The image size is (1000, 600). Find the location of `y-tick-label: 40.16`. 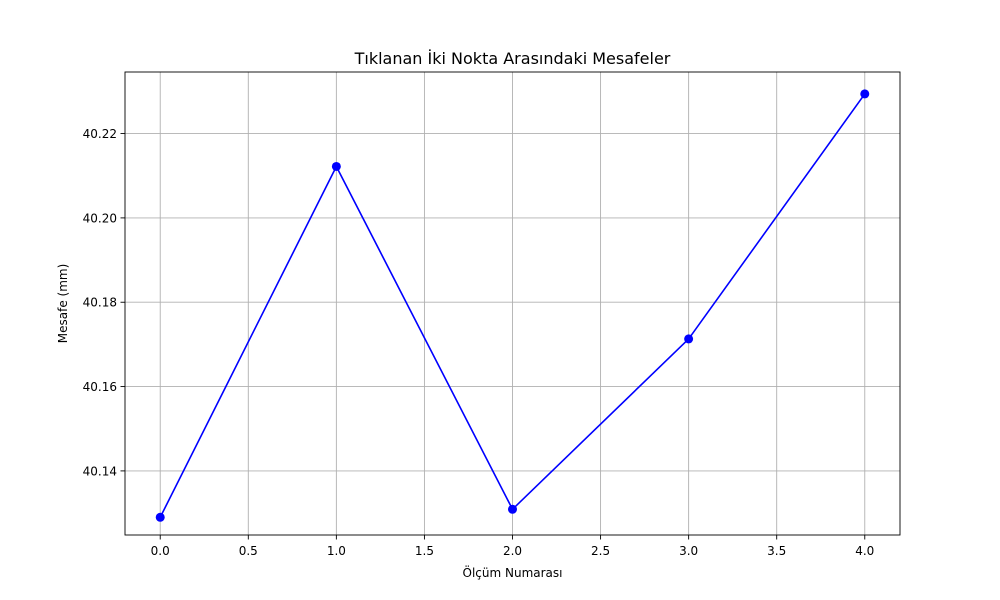

y-tick-label: 40.16 is located at coordinates (100, 387).